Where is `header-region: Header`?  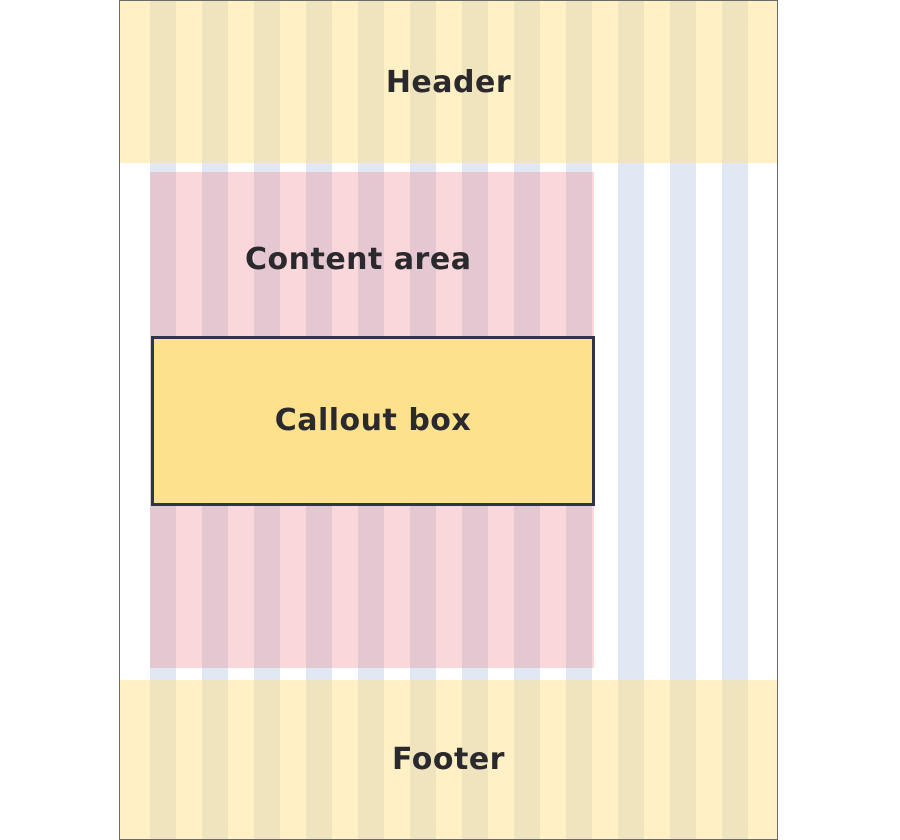 header-region: Header is located at coordinates (448, 82).